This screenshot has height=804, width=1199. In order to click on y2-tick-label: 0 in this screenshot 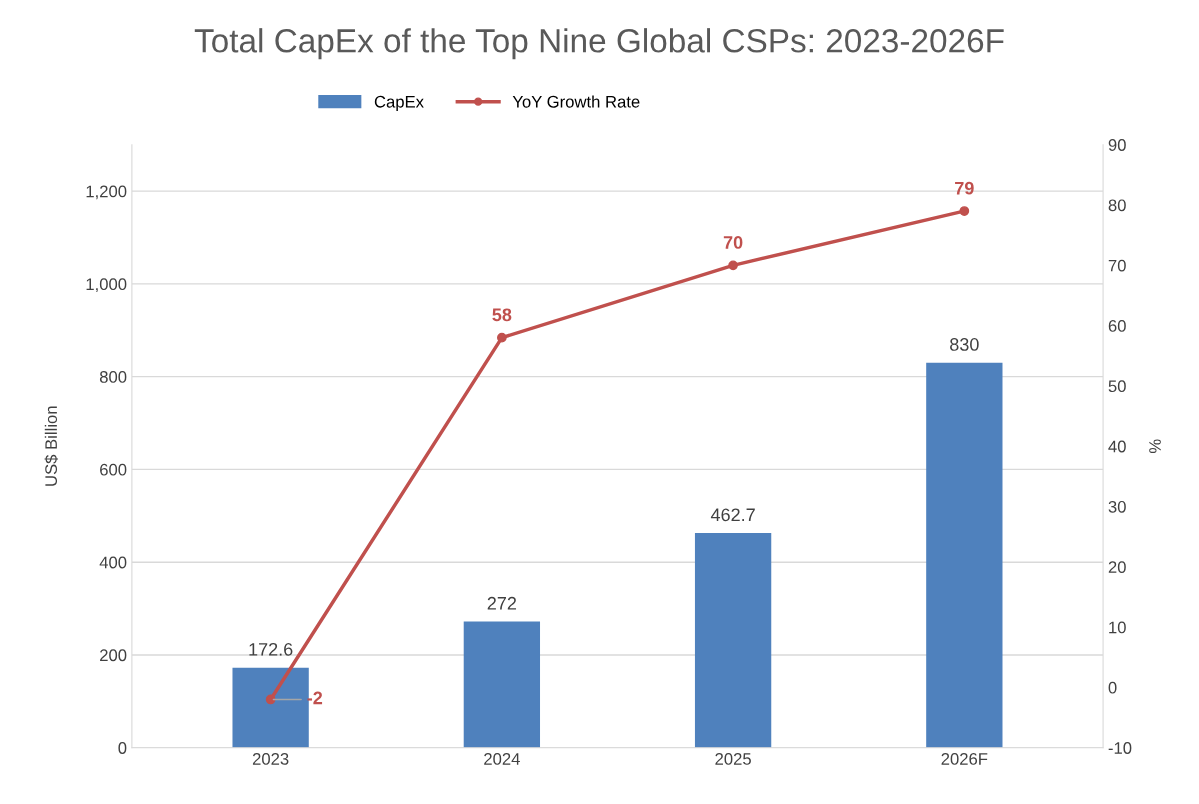, I will do `click(1112, 687)`.